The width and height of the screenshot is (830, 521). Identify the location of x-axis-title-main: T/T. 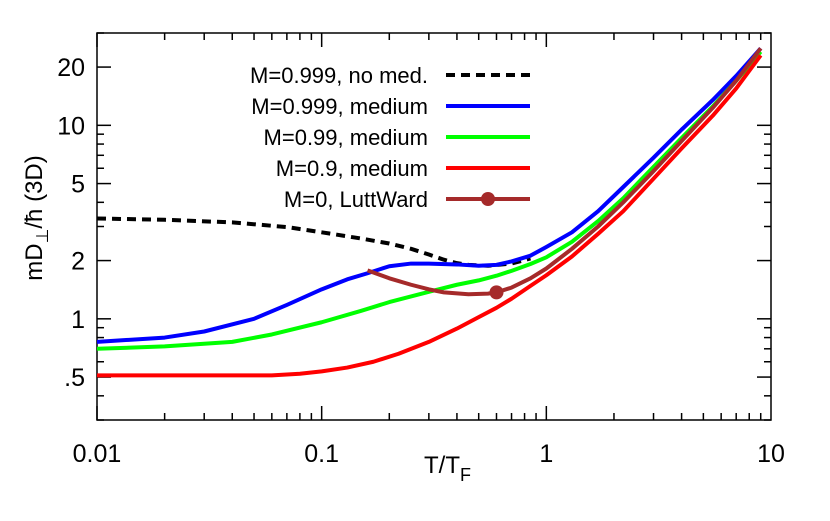
(442, 465).